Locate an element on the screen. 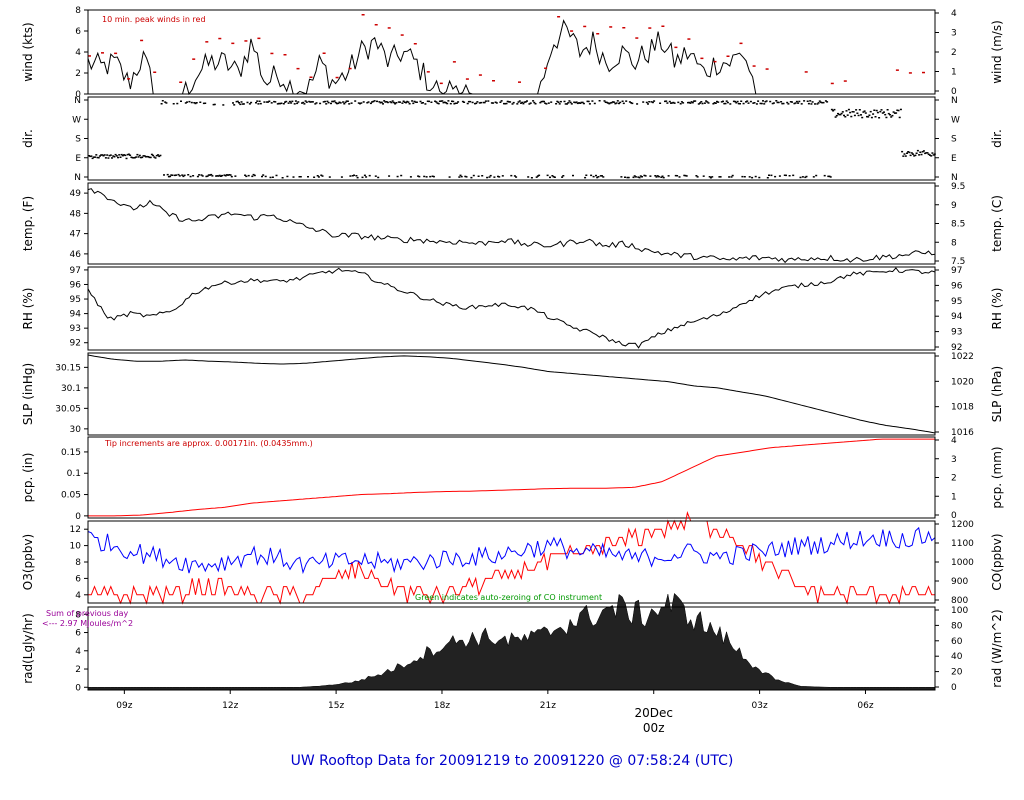 The width and height of the screenshot is (1024, 800). right-tick-label: 40 is located at coordinates (957, 657).